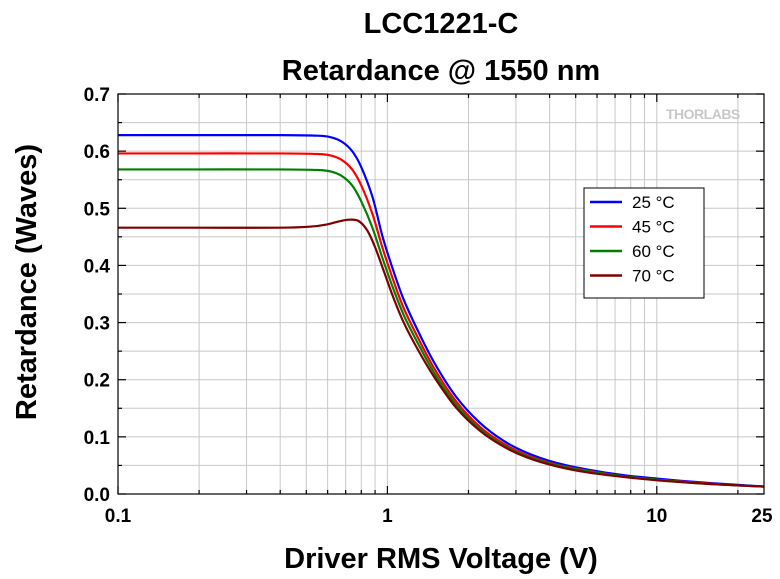  I want to click on x-axis-label: Driver RMS Voltage (V), so click(441, 559).